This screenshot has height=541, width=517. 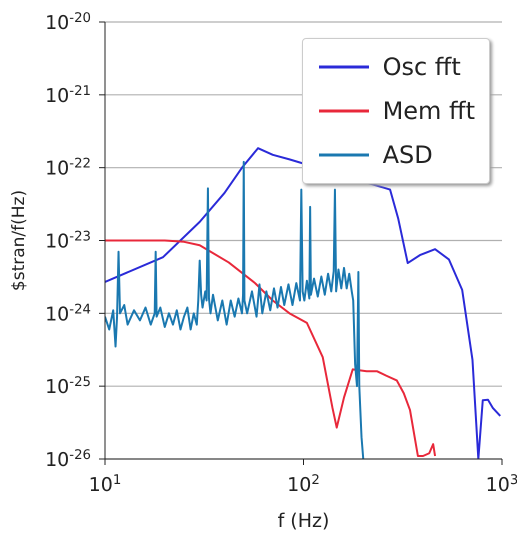 What do you see at coordinates (501, 484) in the screenshot?
I see `x-tick-label: 10$^{3}$` at bounding box center [501, 484].